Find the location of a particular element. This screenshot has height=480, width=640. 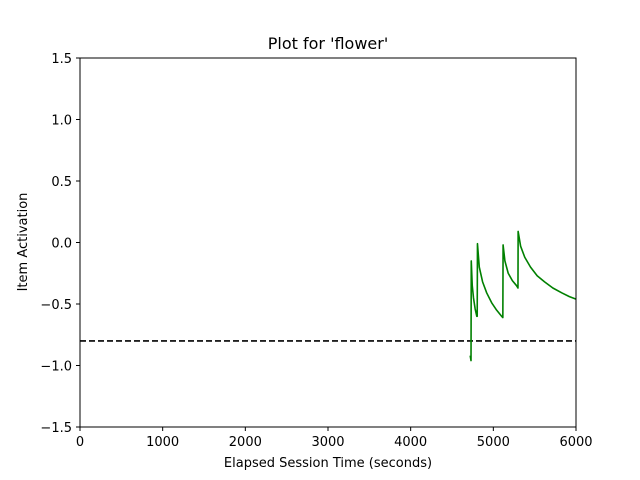

y-tick-label: −0.5 is located at coordinates (56, 305).